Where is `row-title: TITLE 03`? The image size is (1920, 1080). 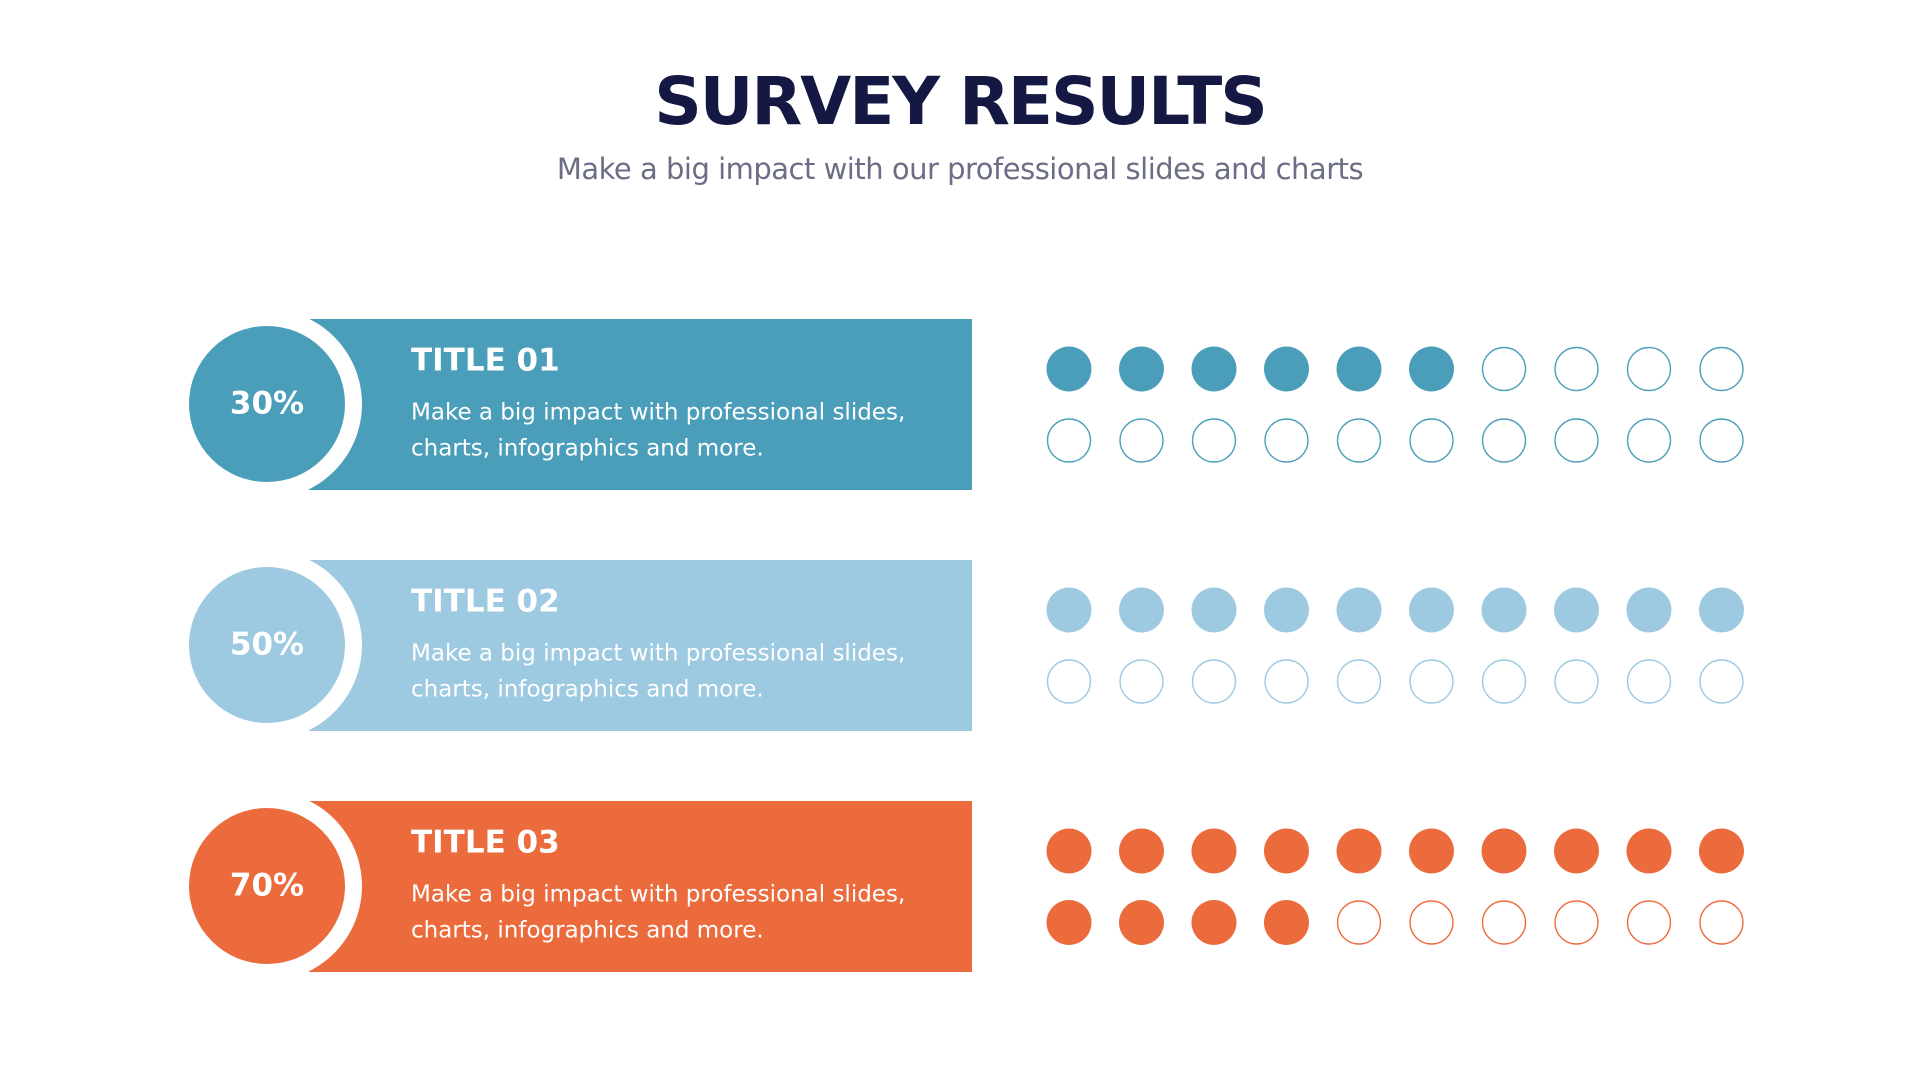
row-title: TITLE 03 is located at coordinates (485, 843).